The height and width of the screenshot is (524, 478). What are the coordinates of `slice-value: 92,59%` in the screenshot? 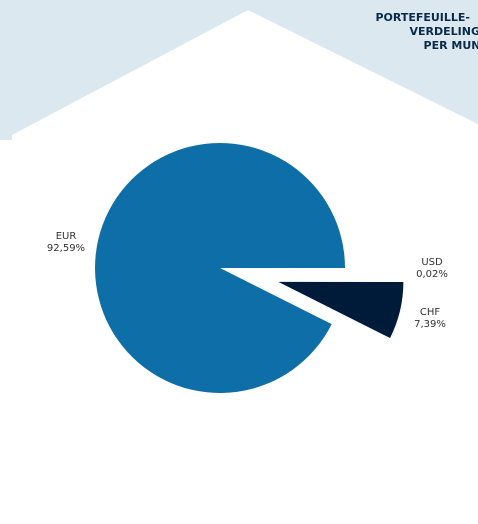 It's located at (66, 248).